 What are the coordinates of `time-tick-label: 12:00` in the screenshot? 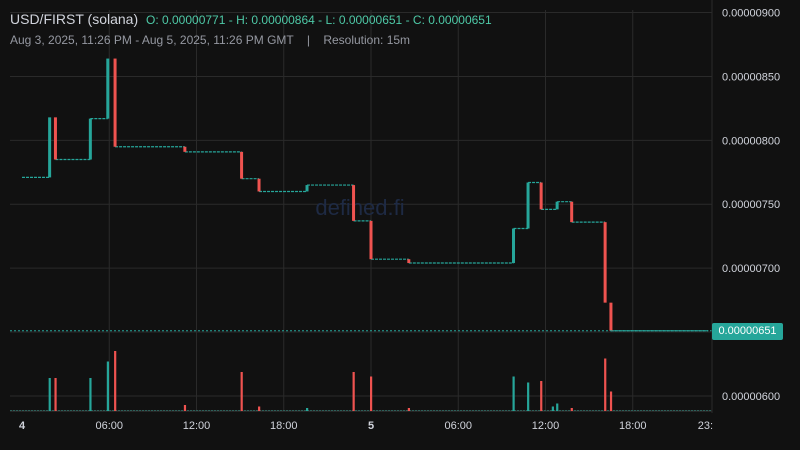 It's located at (197, 426).